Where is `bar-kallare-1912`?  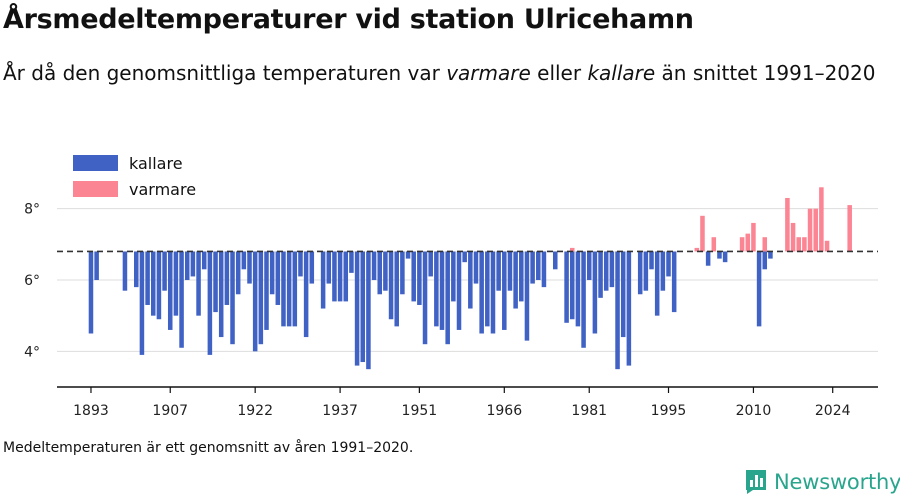 bar-kallare-1912 is located at coordinates (198, 283).